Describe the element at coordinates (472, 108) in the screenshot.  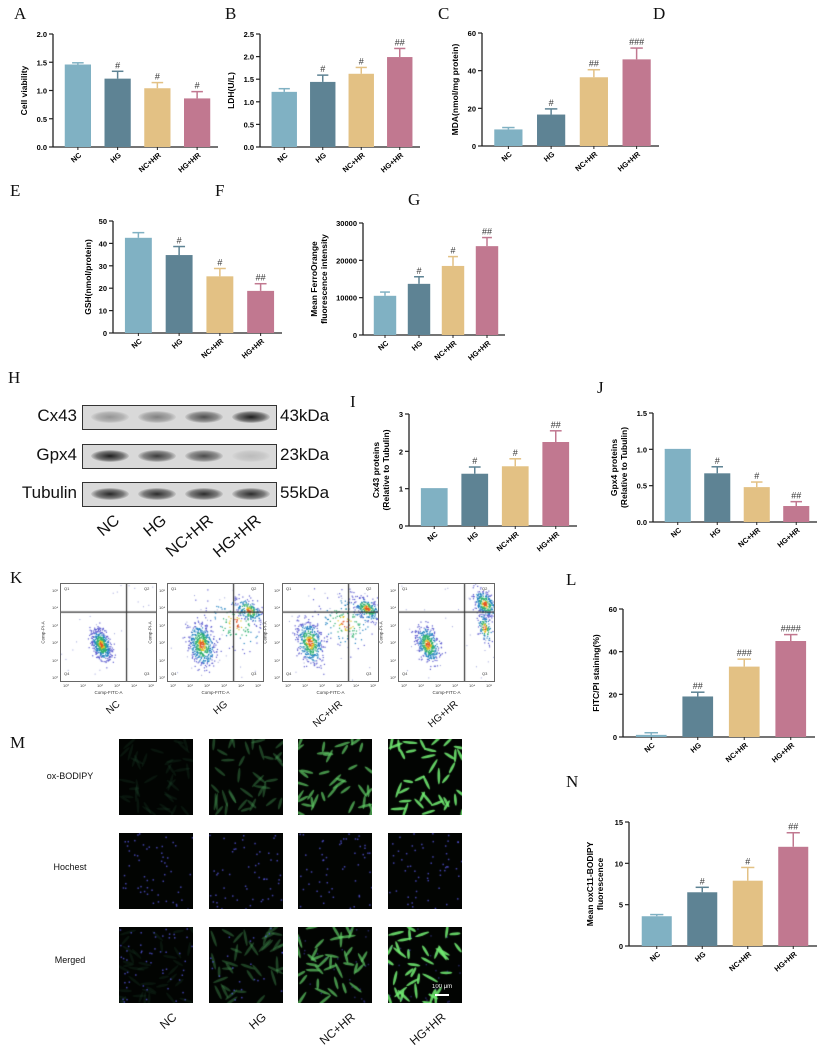
I see `y-tick-label: 20` at that location.